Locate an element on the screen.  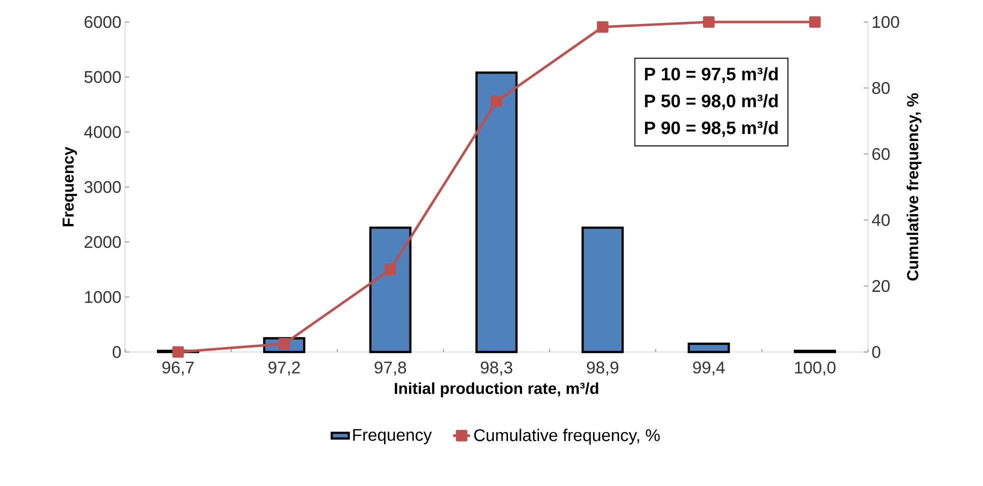
y-tick-label: 6000 is located at coordinates (102, 22).